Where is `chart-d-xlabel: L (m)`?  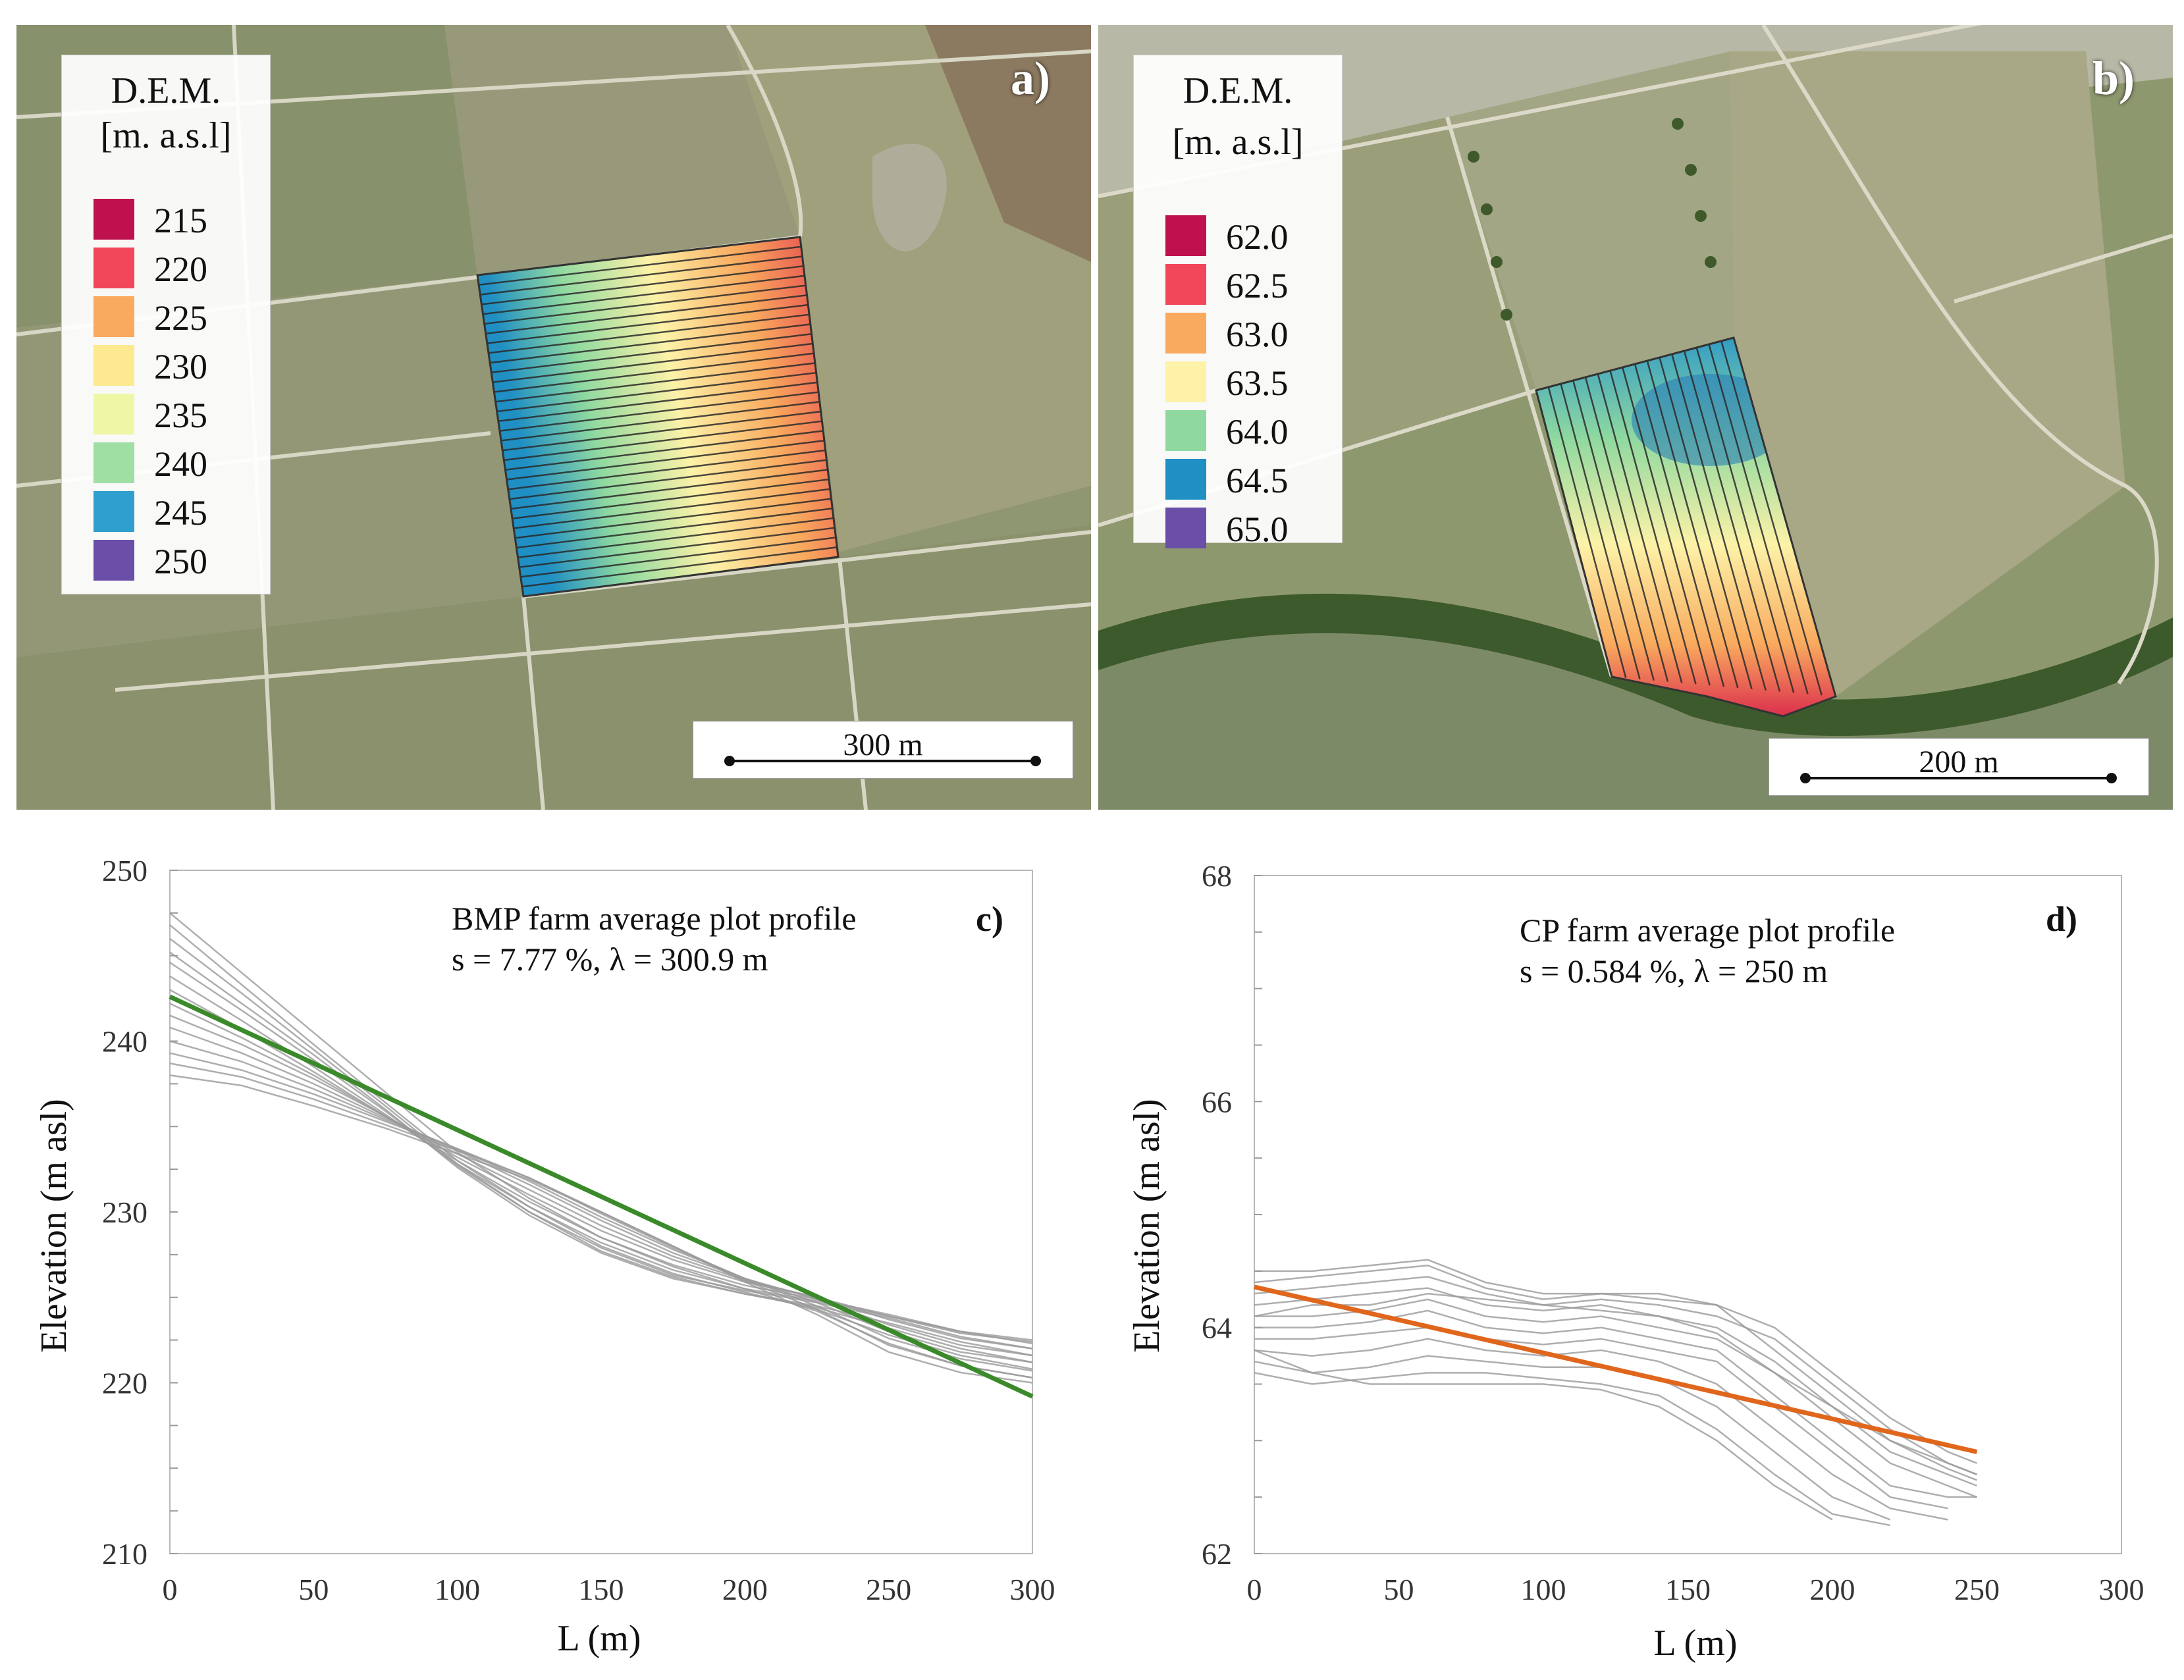
chart-d-xlabel: L (m) is located at coordinates (1696, 1643).